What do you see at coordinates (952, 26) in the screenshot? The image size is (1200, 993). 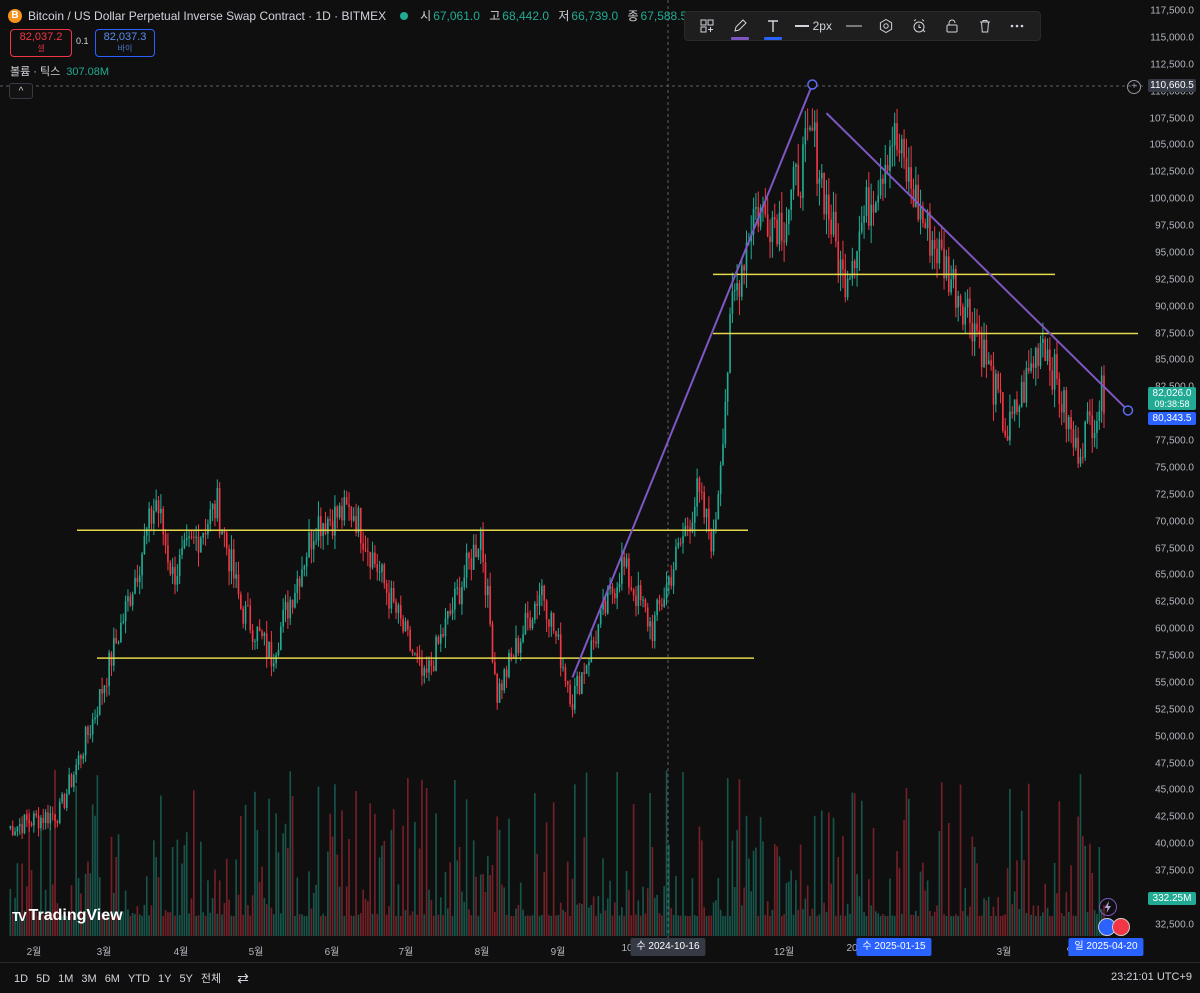 I see `lock-icon` at bounding box center [952, 26].